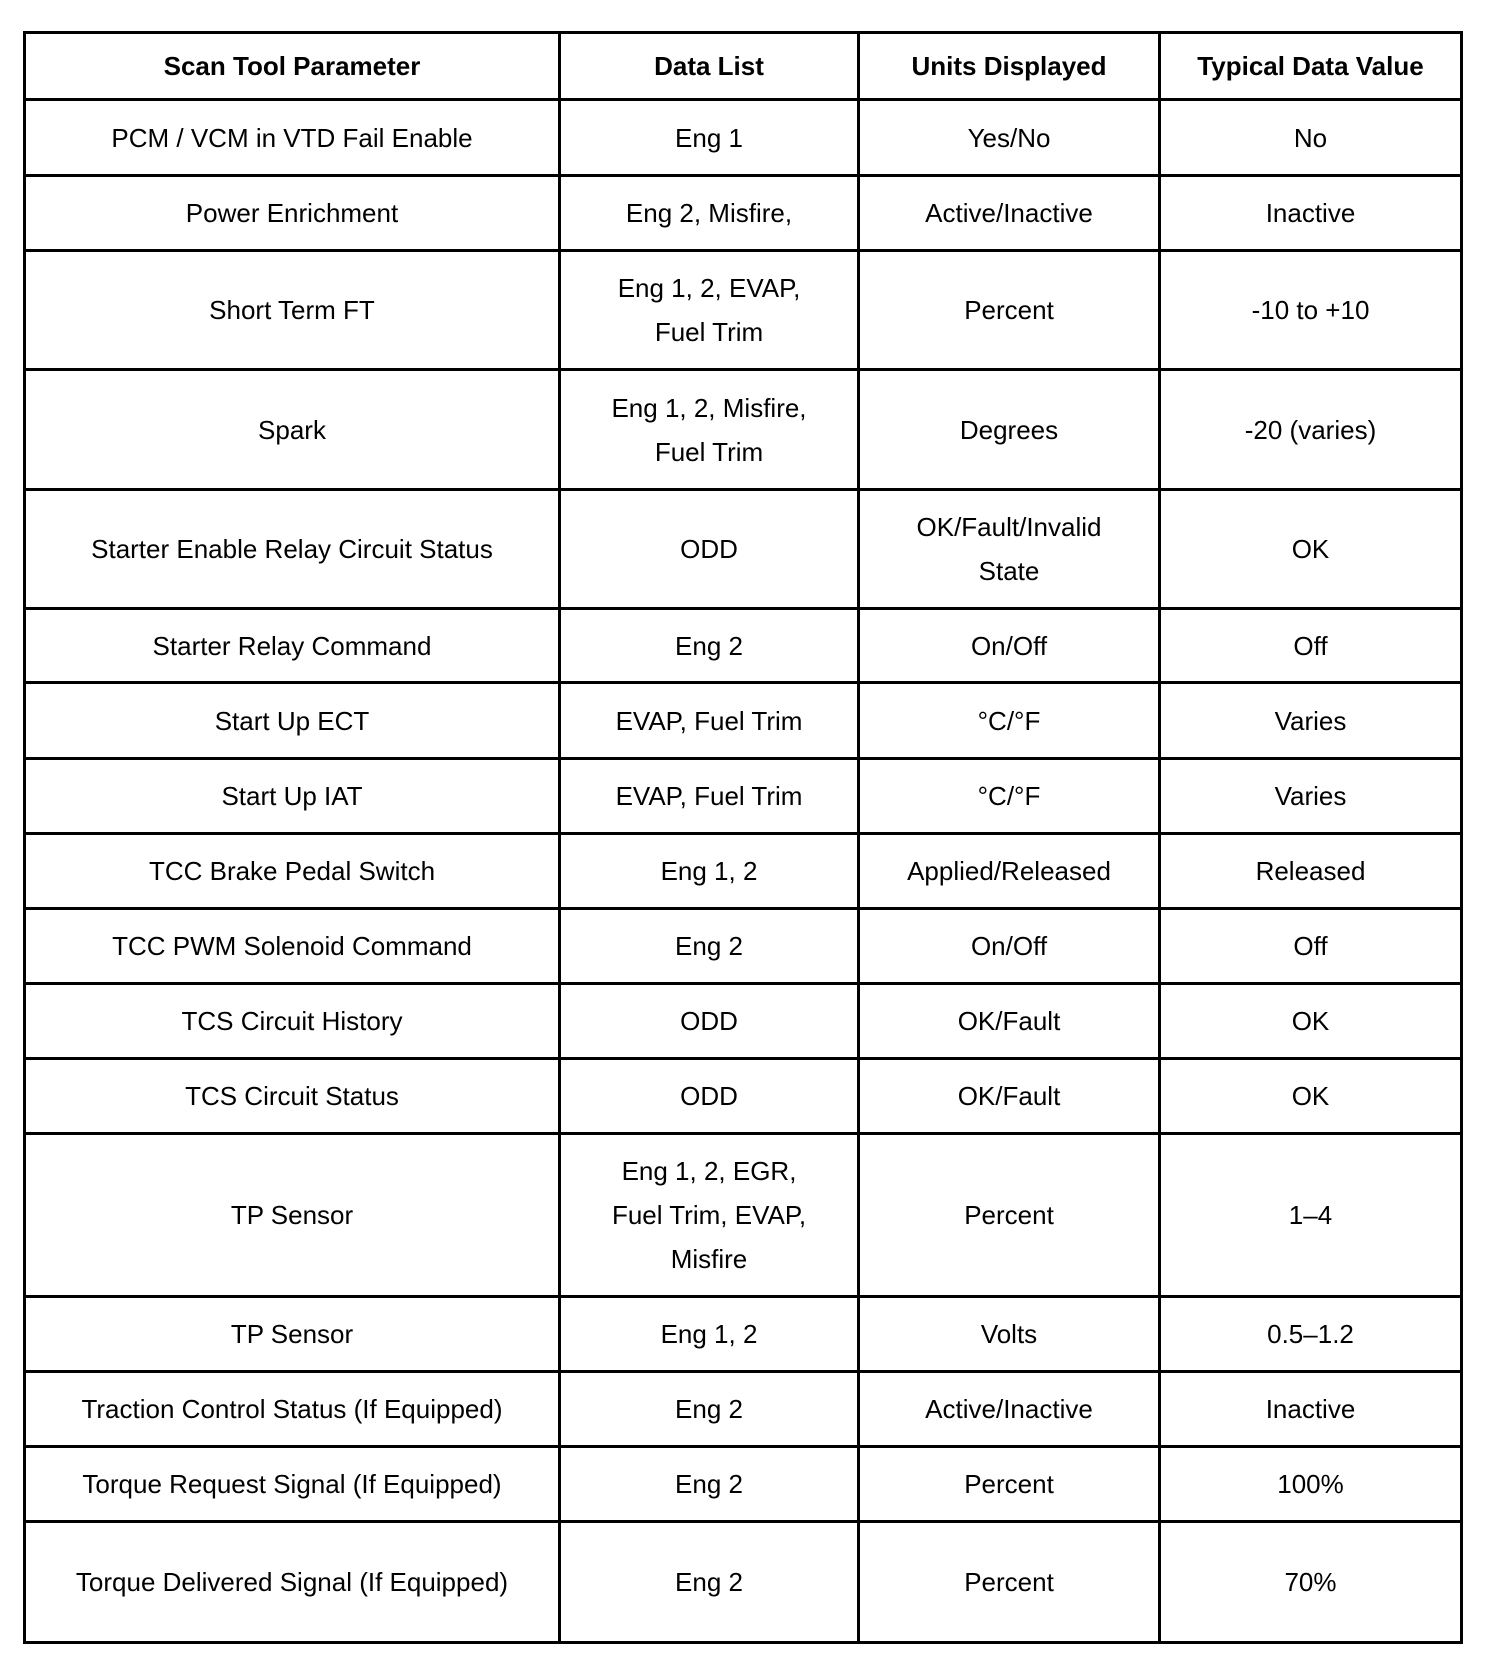 Image resolution: width=1504 pixels, height=1660 pixels. What do you see at coordinates (292, 1409) in the screenshot?
I see `parameter-cell: Traction Control Status (If Equipped)` at bounding box center [292, 1409].